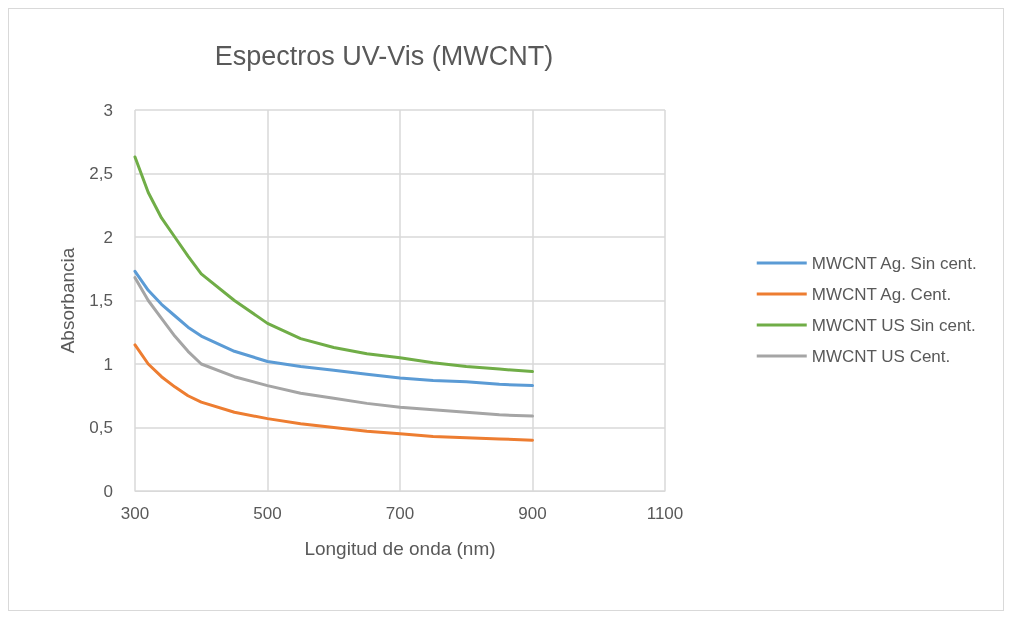 The width and height of the screenshot is (1012, 619). What do you see at coordinates (108, 237) in the screenshot?
I see `y-tick-label: 2` at bounding box center [108, 237].